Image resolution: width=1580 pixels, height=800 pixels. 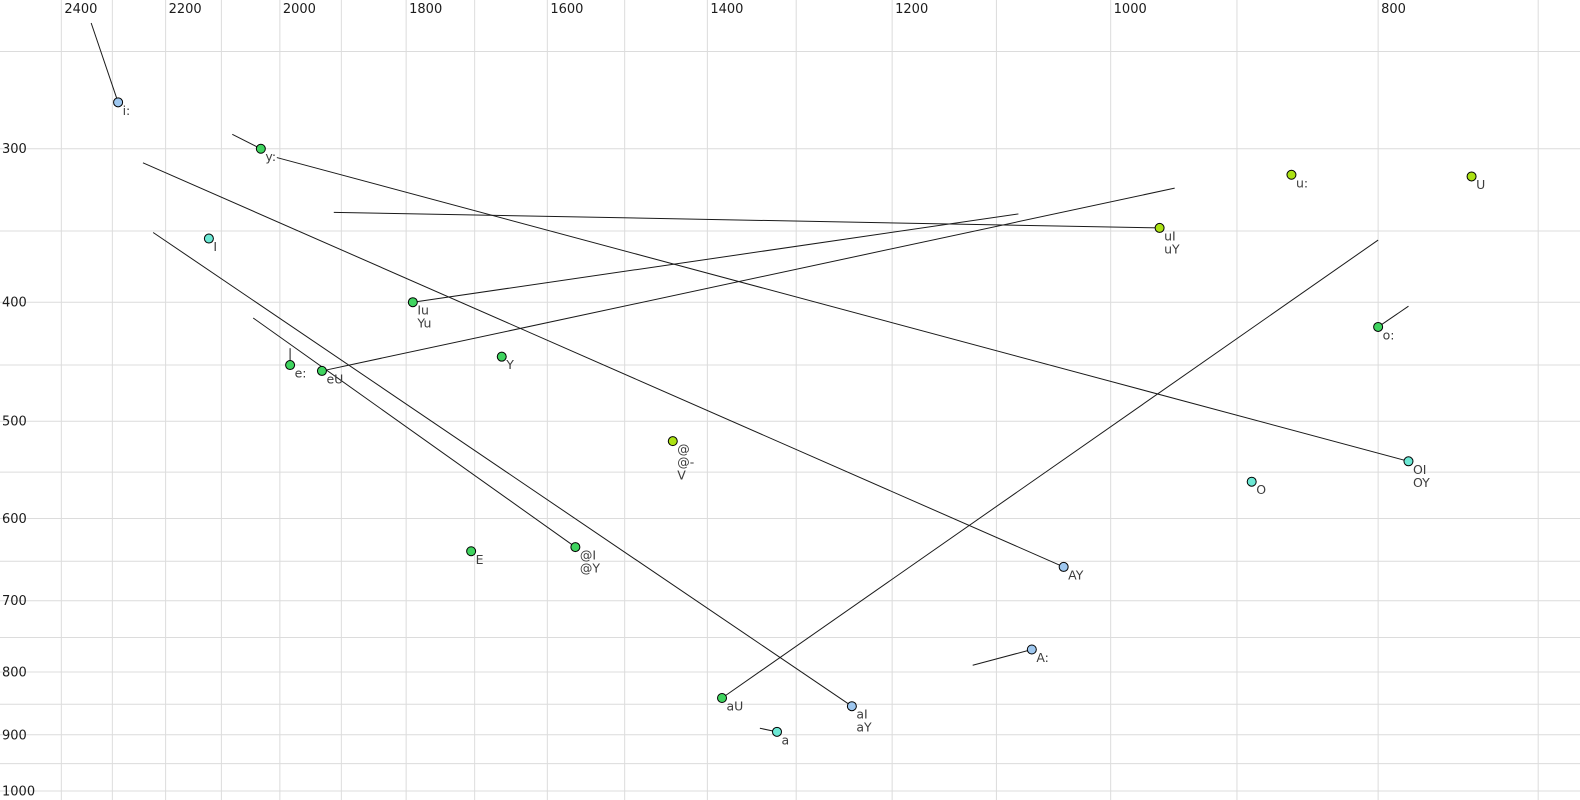 I want to click on vowel-label-v: V, so click(x=681, y=475).